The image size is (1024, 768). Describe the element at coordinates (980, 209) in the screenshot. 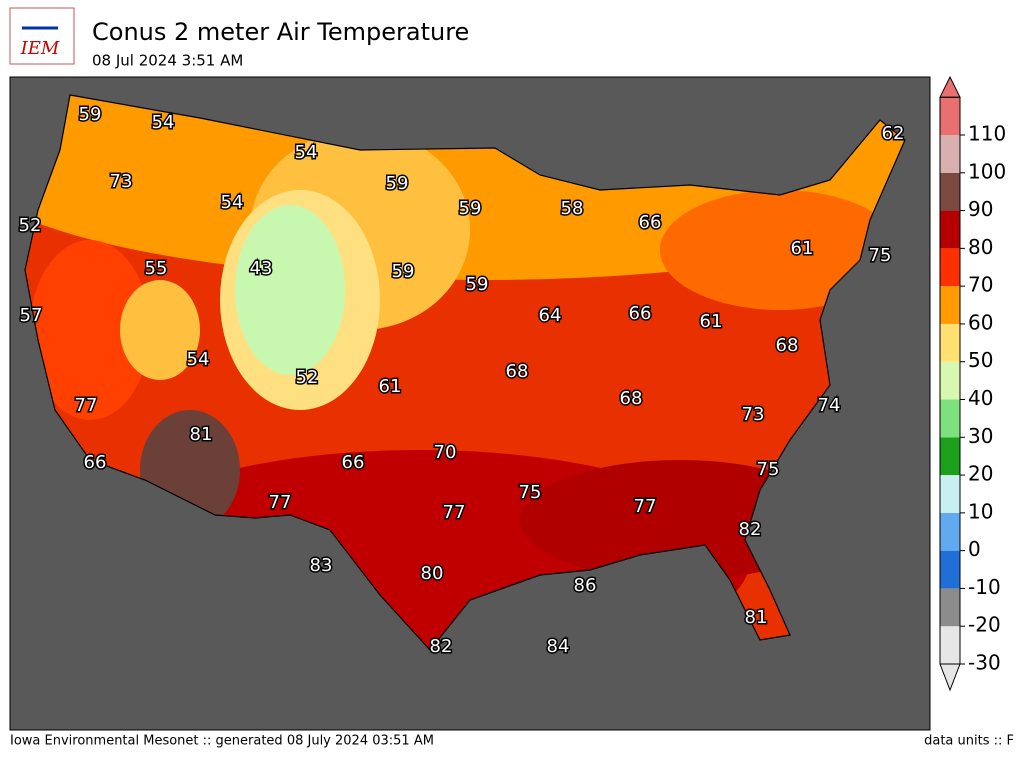

I see `colorbar-tick-label: 90` at that location.